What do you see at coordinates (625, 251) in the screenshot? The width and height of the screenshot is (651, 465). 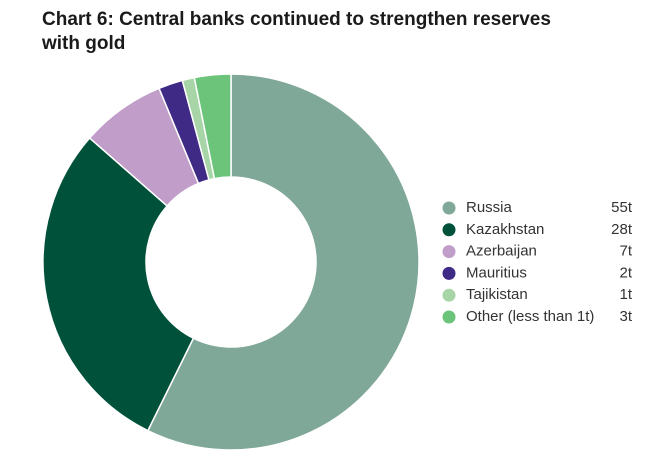 I see `legend-value: 7t` at bounding box center [625, 251].